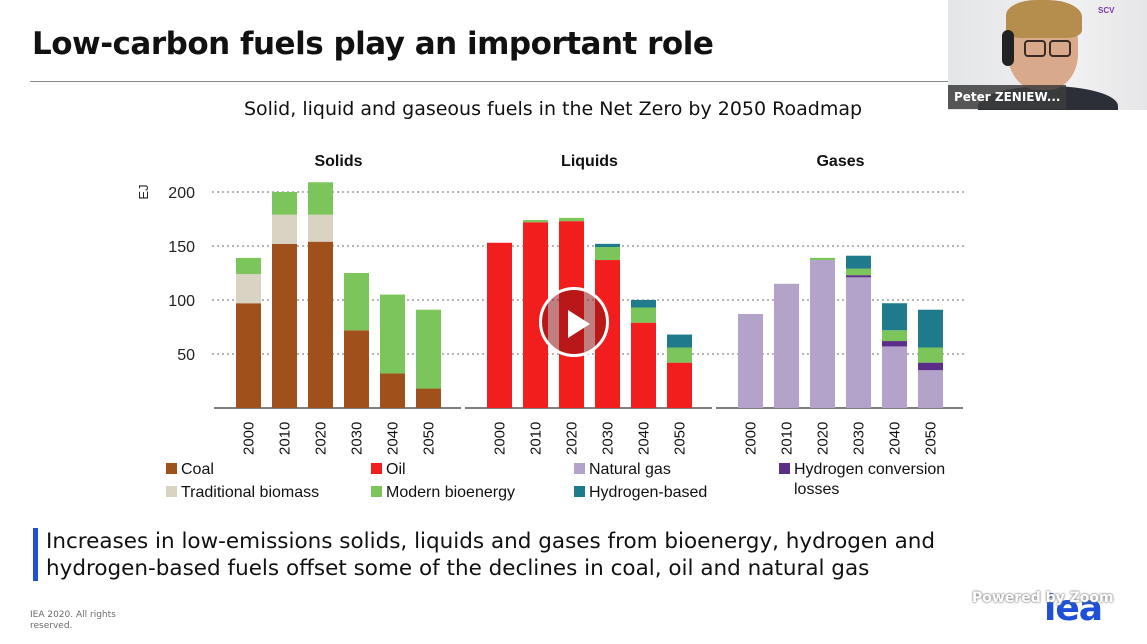 The image size is (1147, 644). I want to click on panel-title: Gases, so click(840, 161).